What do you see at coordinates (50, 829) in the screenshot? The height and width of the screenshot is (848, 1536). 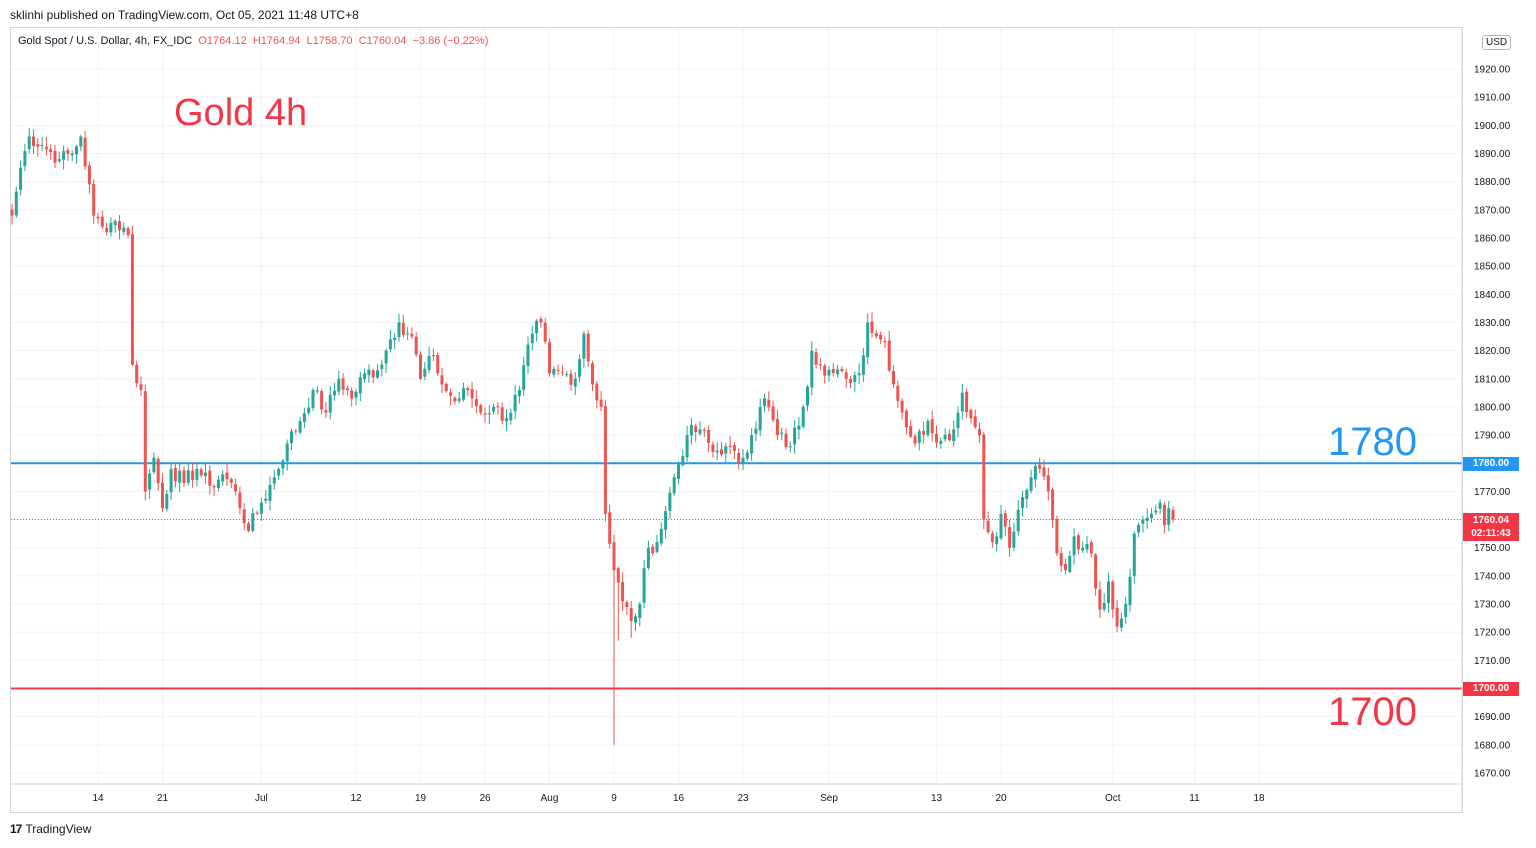 I see `footer: 17 TradingView` at bounding box center [50, 829].